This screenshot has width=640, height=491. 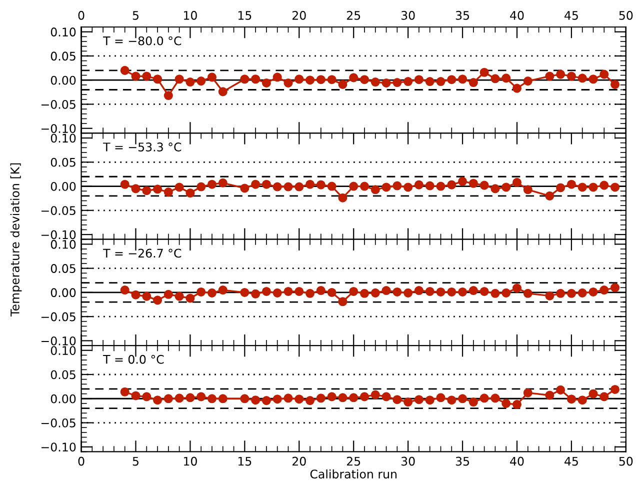 I want to click on y-tick-label: 0.05, so click(x=63, y=268).